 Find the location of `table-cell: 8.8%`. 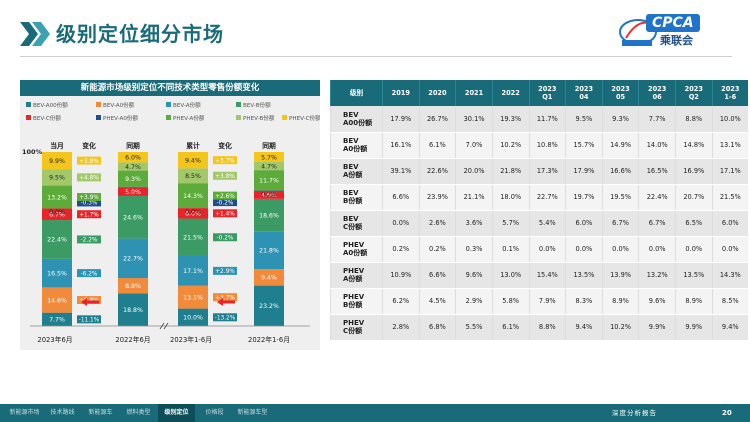

table-cell: 8.8% is located at coordinates (694, 119).